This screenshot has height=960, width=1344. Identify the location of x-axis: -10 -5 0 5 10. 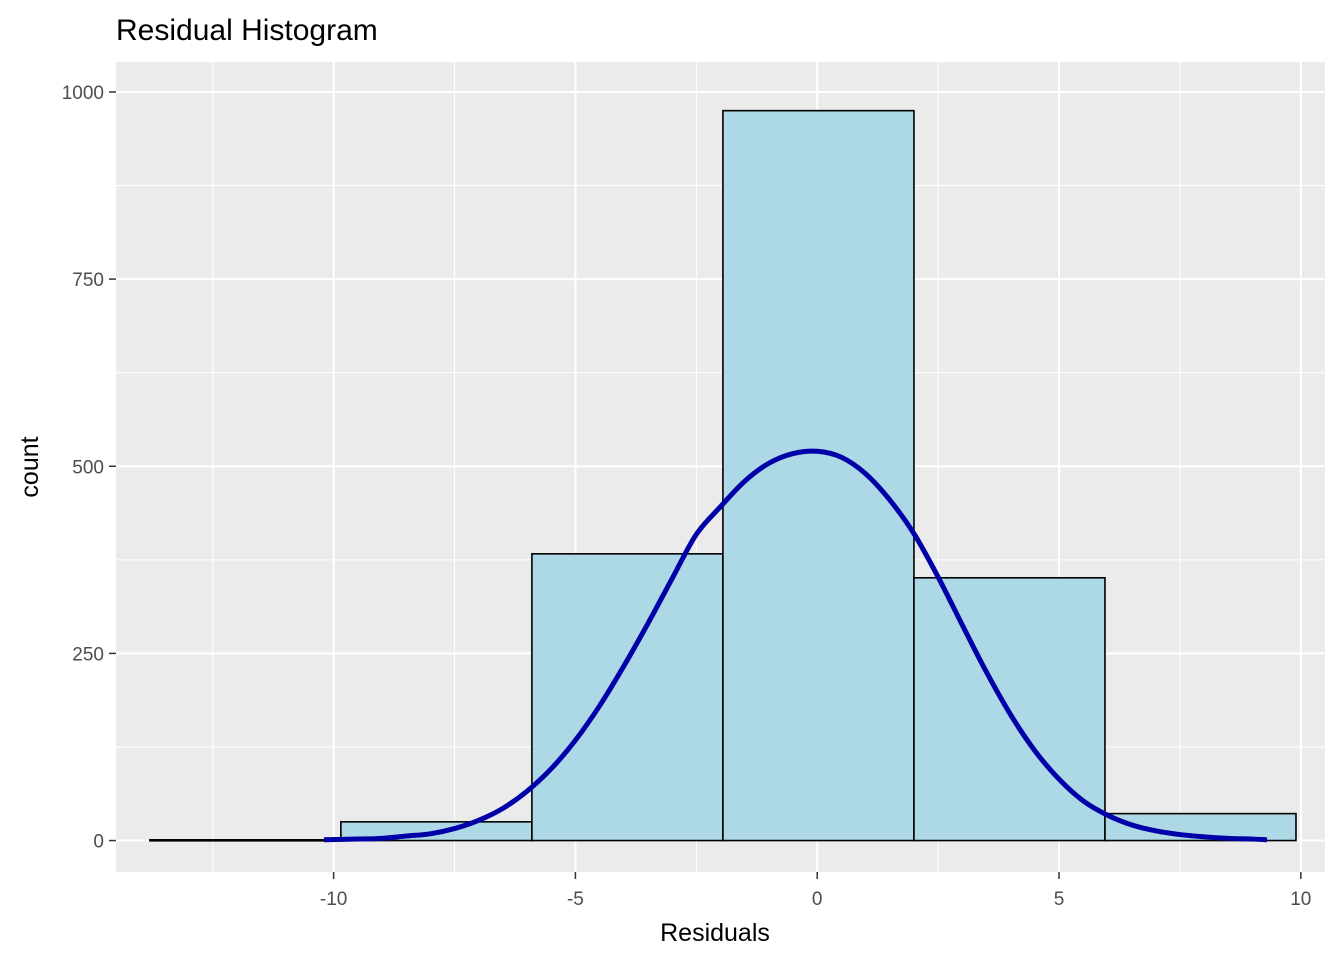
(815, 891).